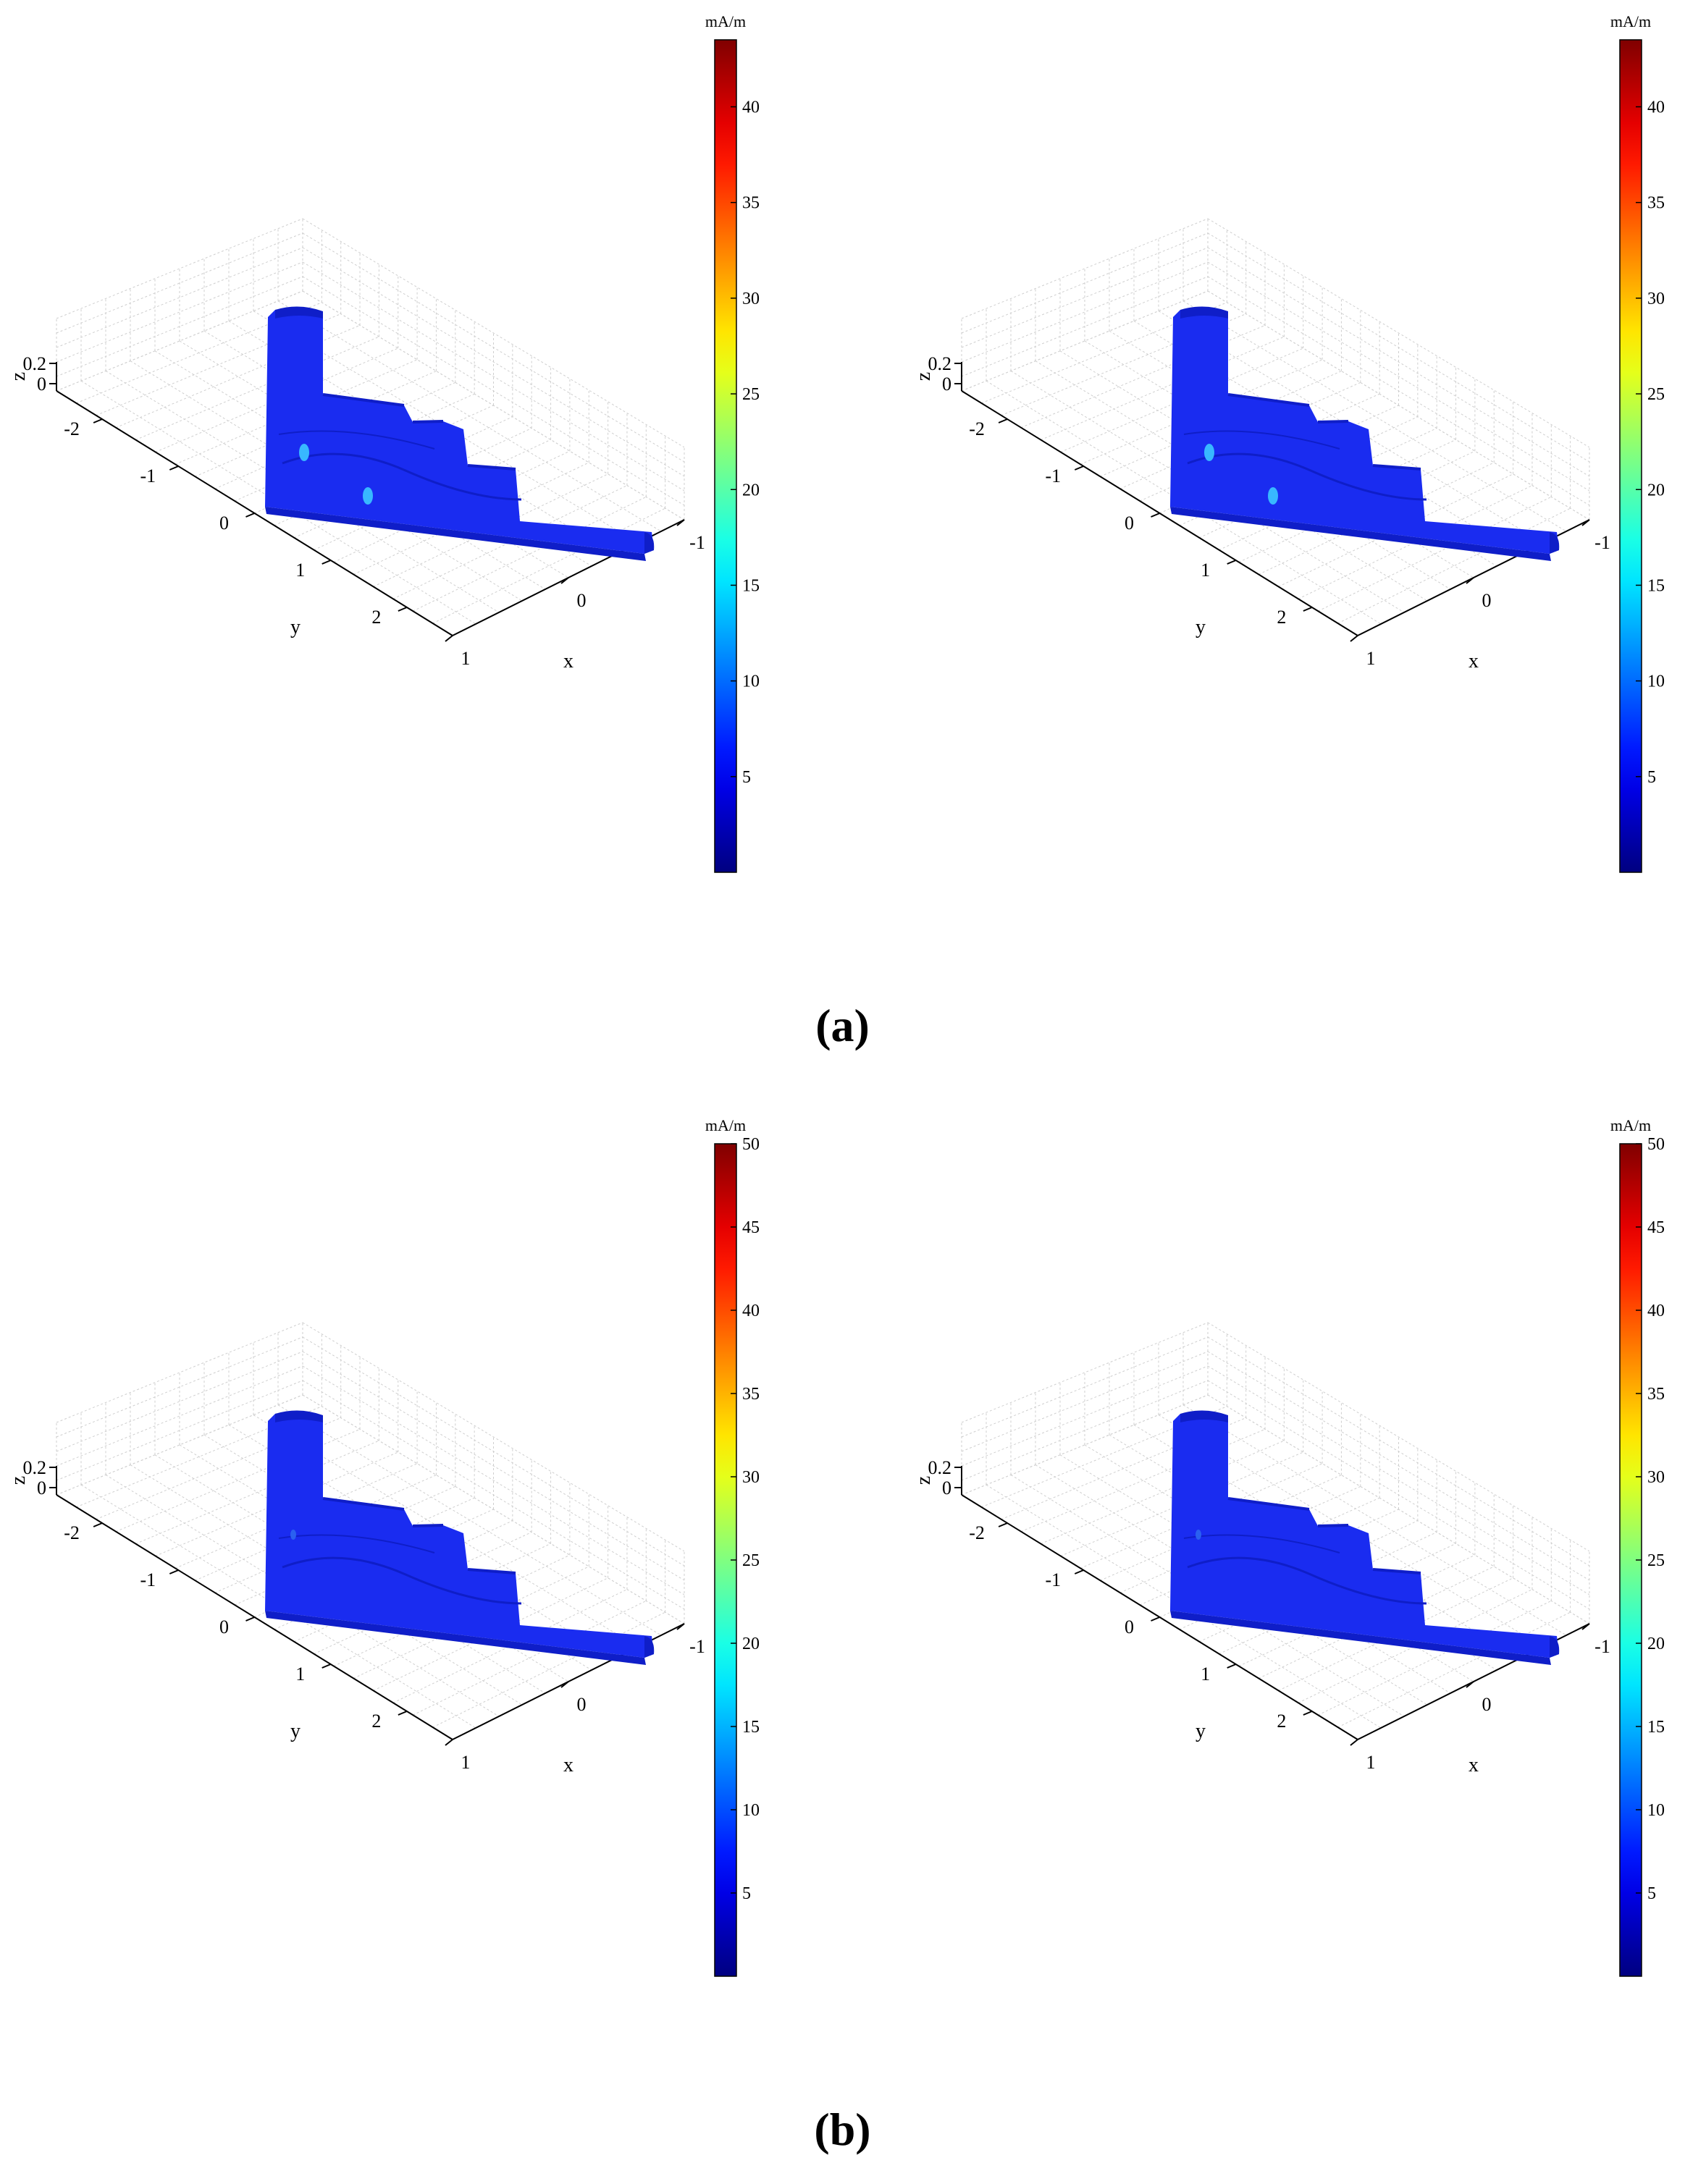  What do you see at coordinates (842, 1025) in the screenshot?
I see `caption-a: (a)` at bounding box center [842, 1025].